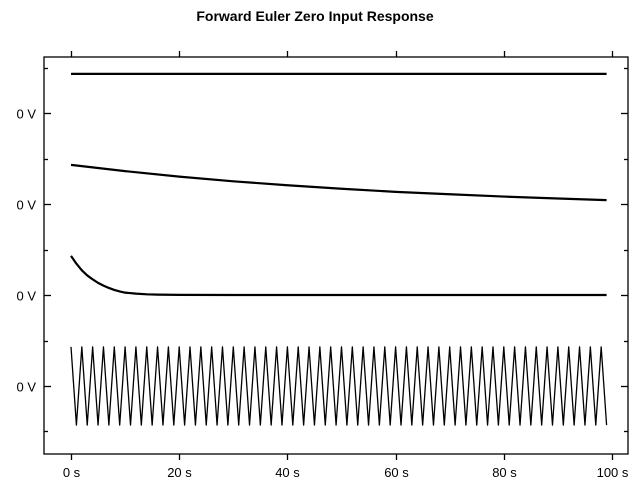 The width and height of the screenshot is (641, 487). I want to click on x-tick-label: 0 s, so click(72, 472).